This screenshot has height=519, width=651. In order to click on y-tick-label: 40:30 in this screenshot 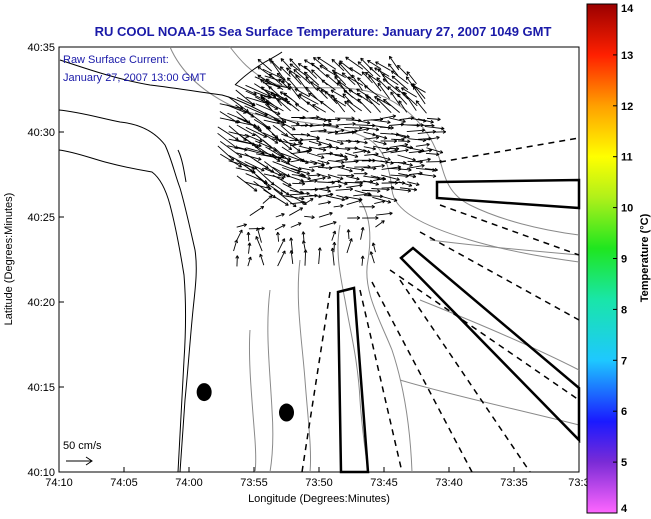, I will do `click(41, 133)`.